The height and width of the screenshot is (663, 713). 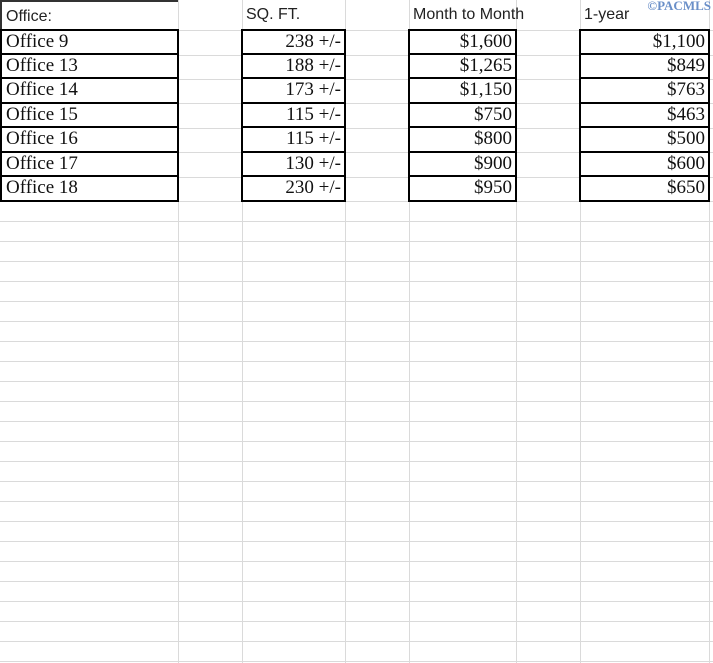 What do you see at coordinates (644, 139) in the screenshot?
I see `cell-one-year: $500` at bounding box center [644, 139].